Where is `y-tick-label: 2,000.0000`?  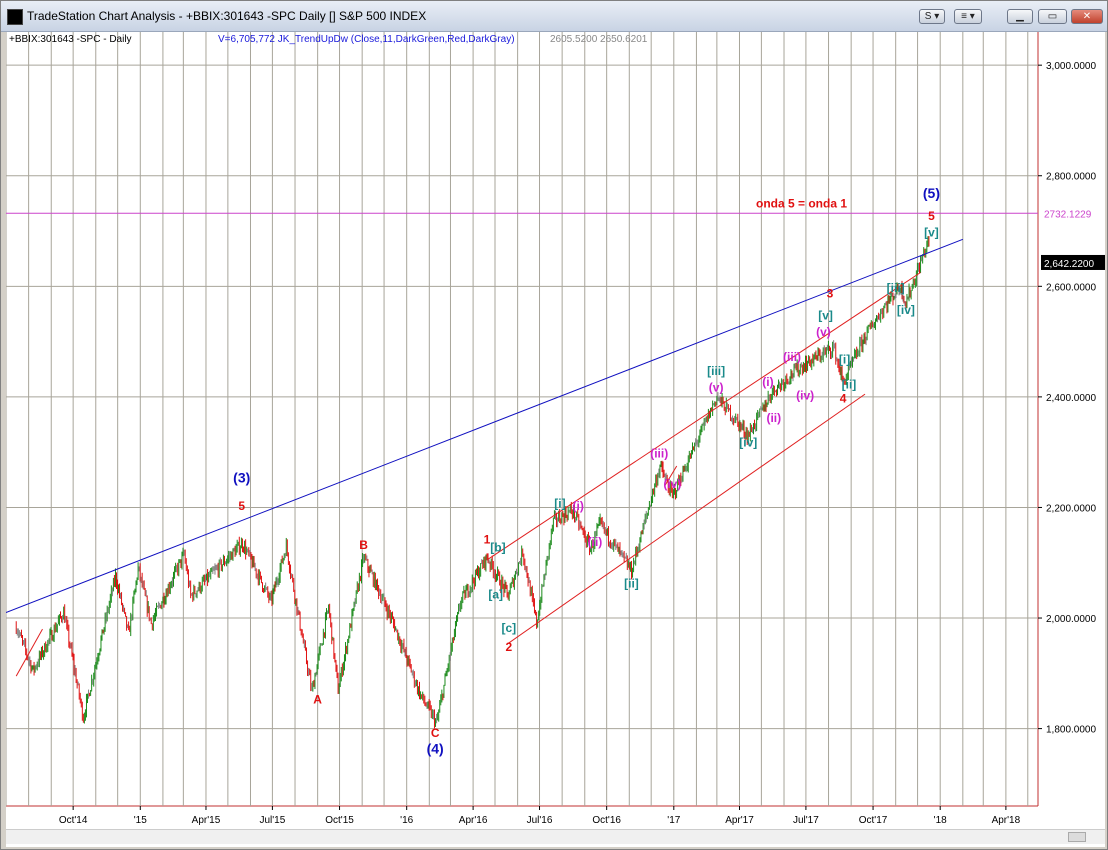 y-tick-label: 2,000.0000 is located at coordinates (1071, 619).